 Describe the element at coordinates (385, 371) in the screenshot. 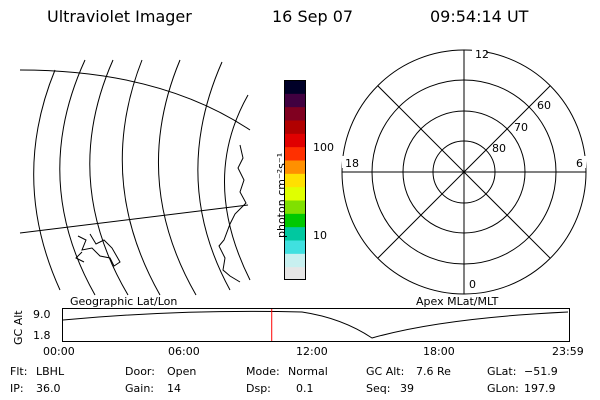

I see `gcalt-label: GC Alt:` at that location.